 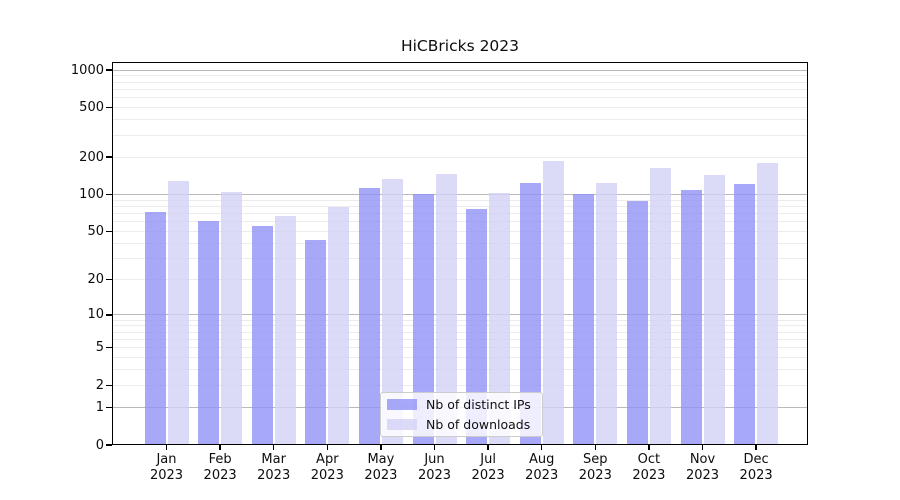 I want to click on bar-distinct-ips-dec, so click(x=745, y=314).